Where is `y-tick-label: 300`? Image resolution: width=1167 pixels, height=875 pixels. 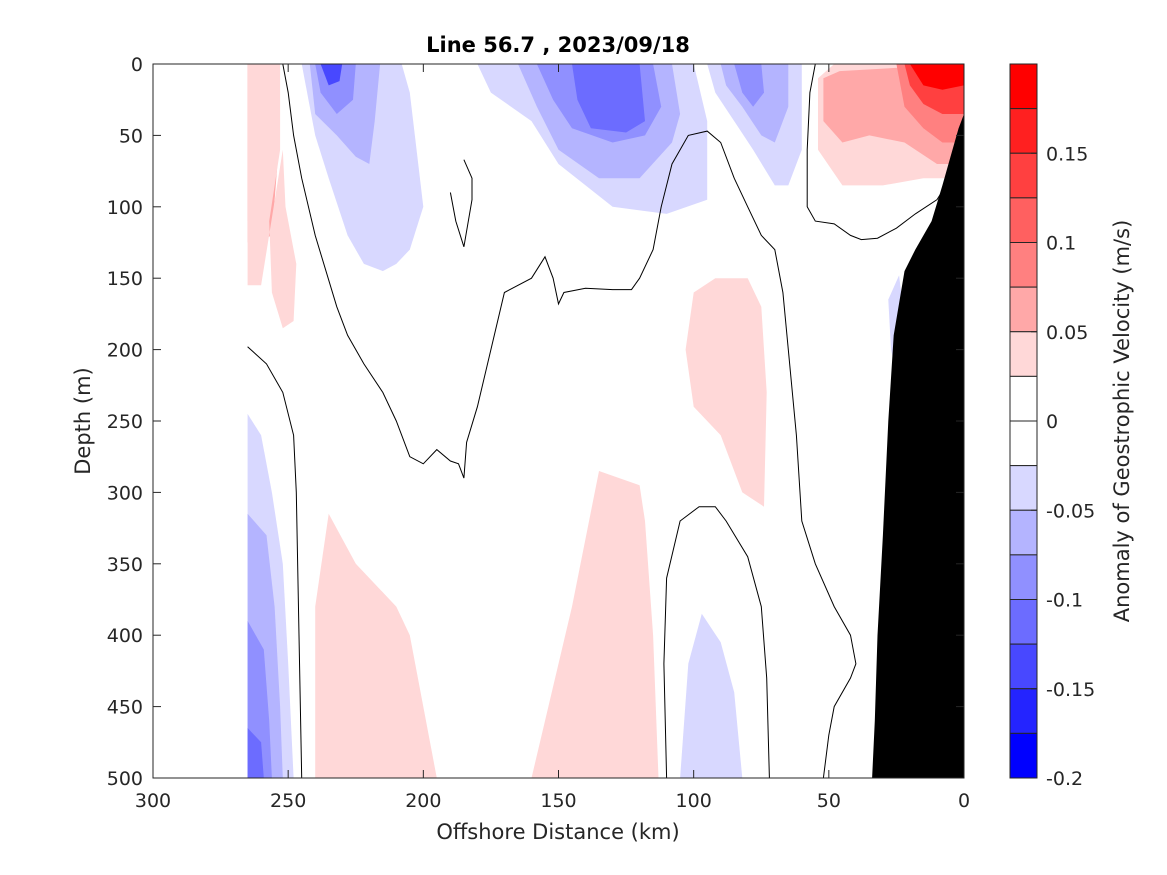 y-tick-label: 300 is located at coordinates (125, 493).